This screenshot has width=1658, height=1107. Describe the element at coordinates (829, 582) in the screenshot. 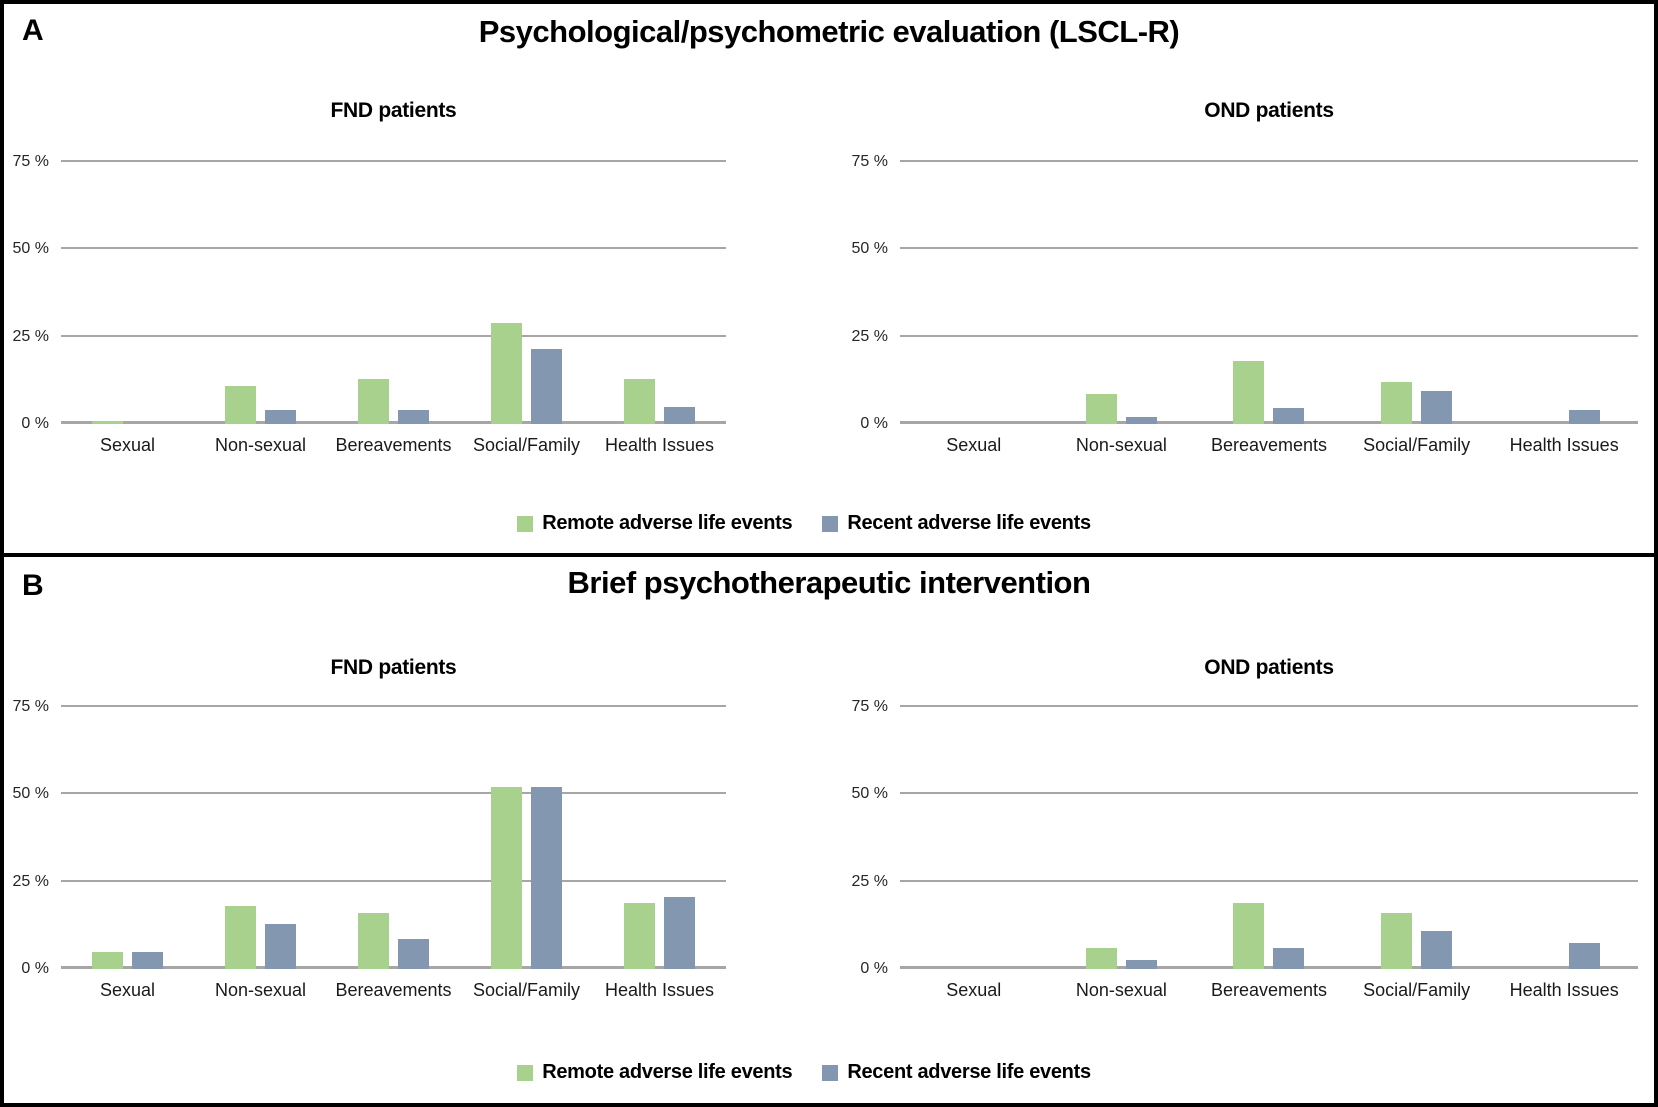

I see `panel-b-title: Brief psychotherapeutic intervention` at that location.